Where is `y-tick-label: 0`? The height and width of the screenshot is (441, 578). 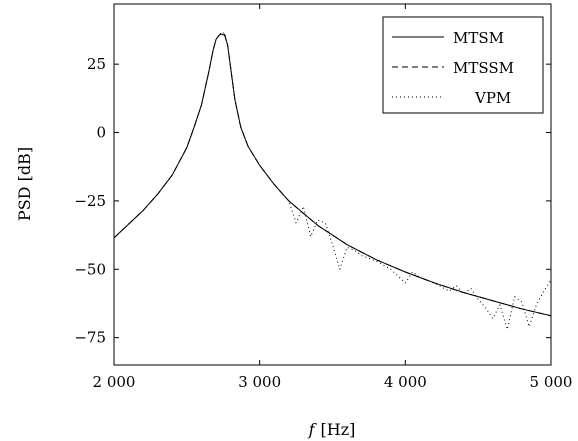
y-tick-label: 0 is located at coordinates (101, 133).